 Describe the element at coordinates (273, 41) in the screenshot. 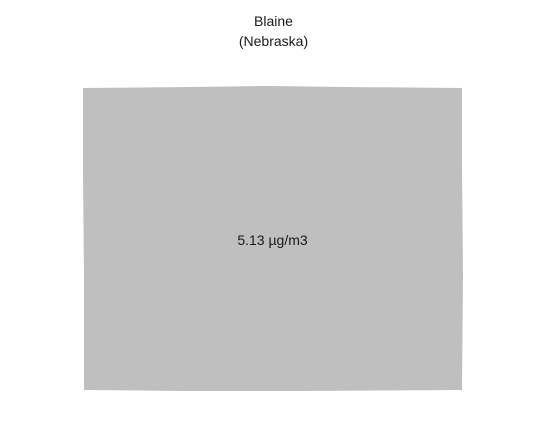

I see `state-name: (Nebraska)` at that location.